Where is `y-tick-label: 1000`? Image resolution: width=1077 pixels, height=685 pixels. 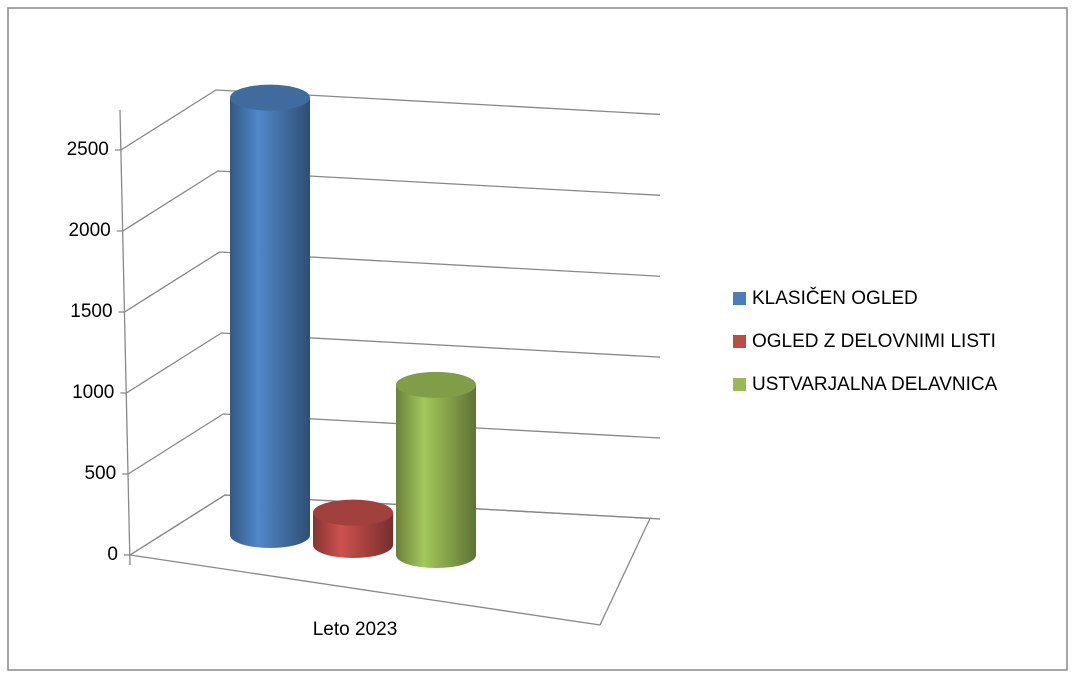
y-tick-label: 1000 is located at coordinates (93, 392).